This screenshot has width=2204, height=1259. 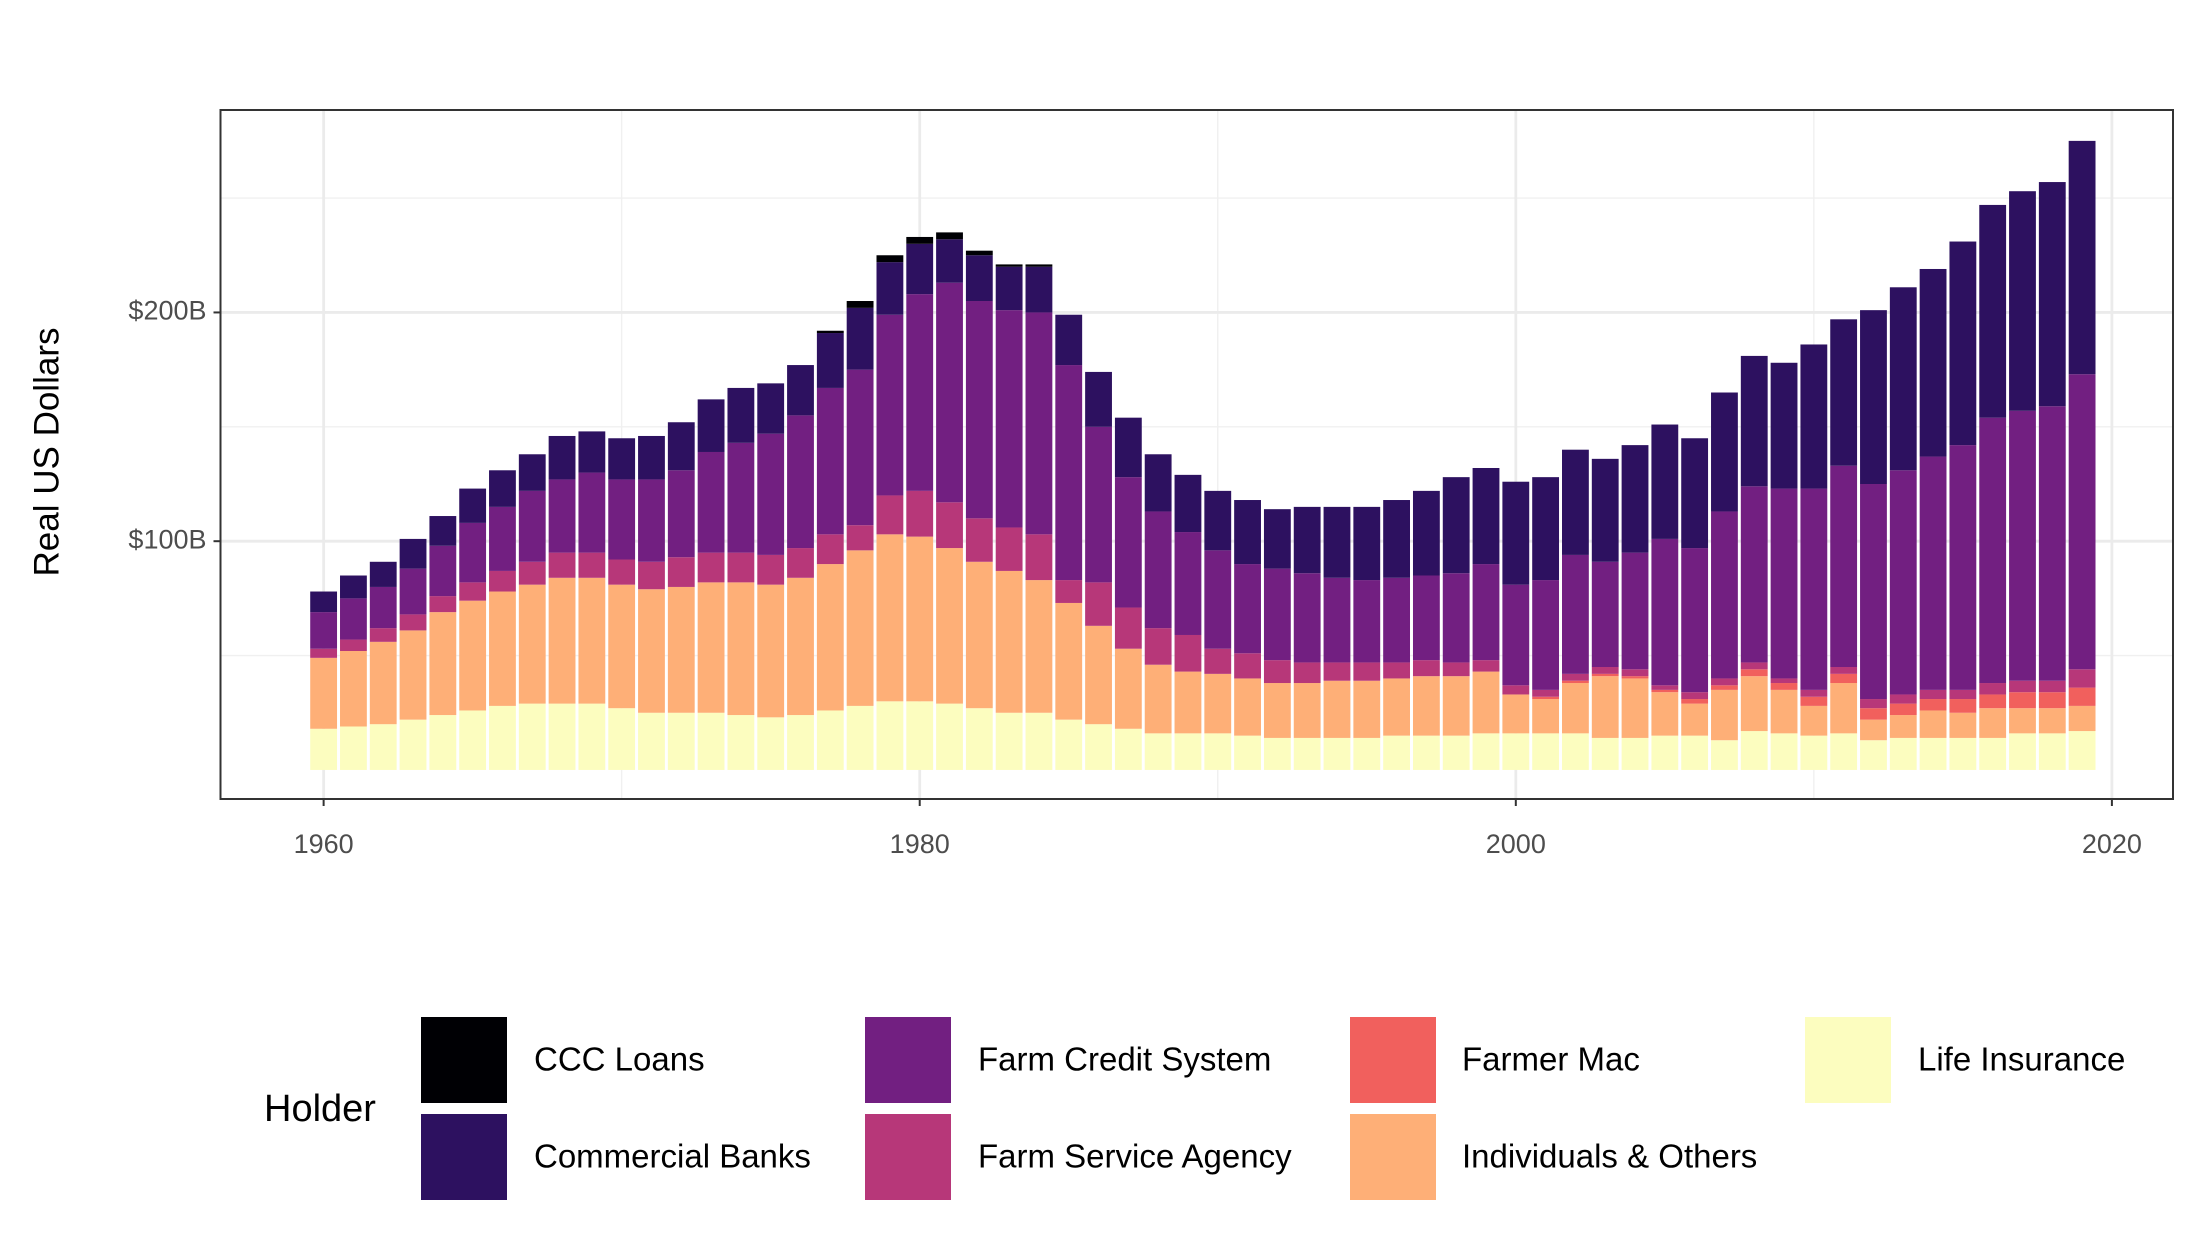 What do you see at coordinates (1551, 1059) in the screenshot?
I see `legend-label: Farmer Mac` at bounding box center [1551, 1059].